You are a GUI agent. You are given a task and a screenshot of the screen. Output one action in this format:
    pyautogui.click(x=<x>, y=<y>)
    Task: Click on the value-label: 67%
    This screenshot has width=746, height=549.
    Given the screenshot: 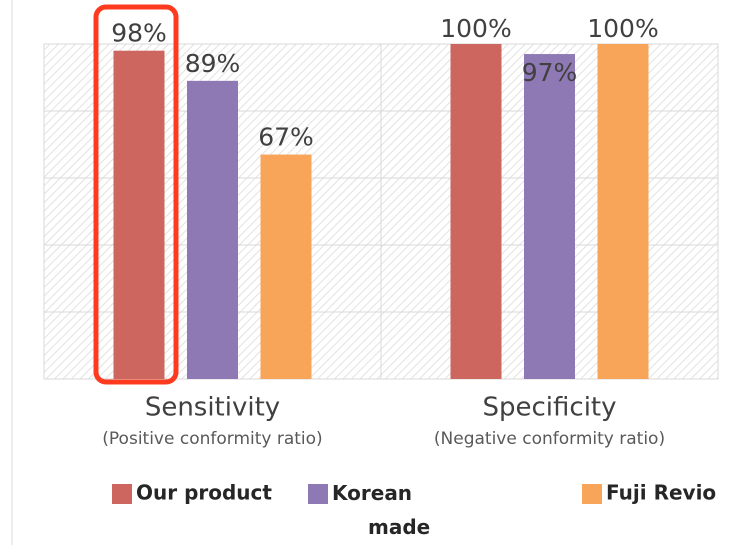 What is the action you would take?
    pyautogui.click(x=286, y=137)
    